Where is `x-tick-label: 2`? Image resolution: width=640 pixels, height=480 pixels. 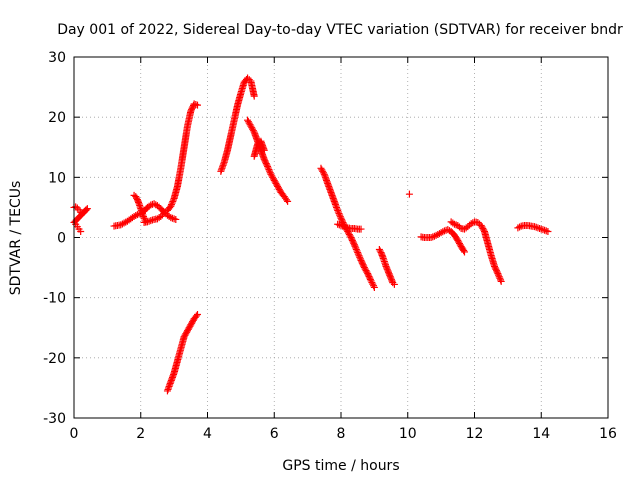
x-tick-label: 2 is located at coordinates (140, 434).